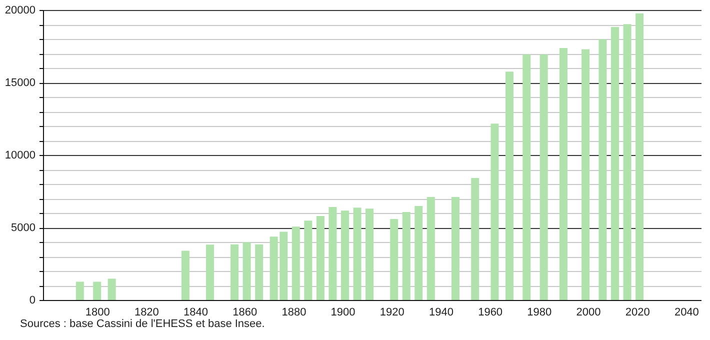 This screenshot has width=710, height=340. I want to click on source-note: Sources : base Cassini de l'EHESS et base Insee., so click(142, 324).